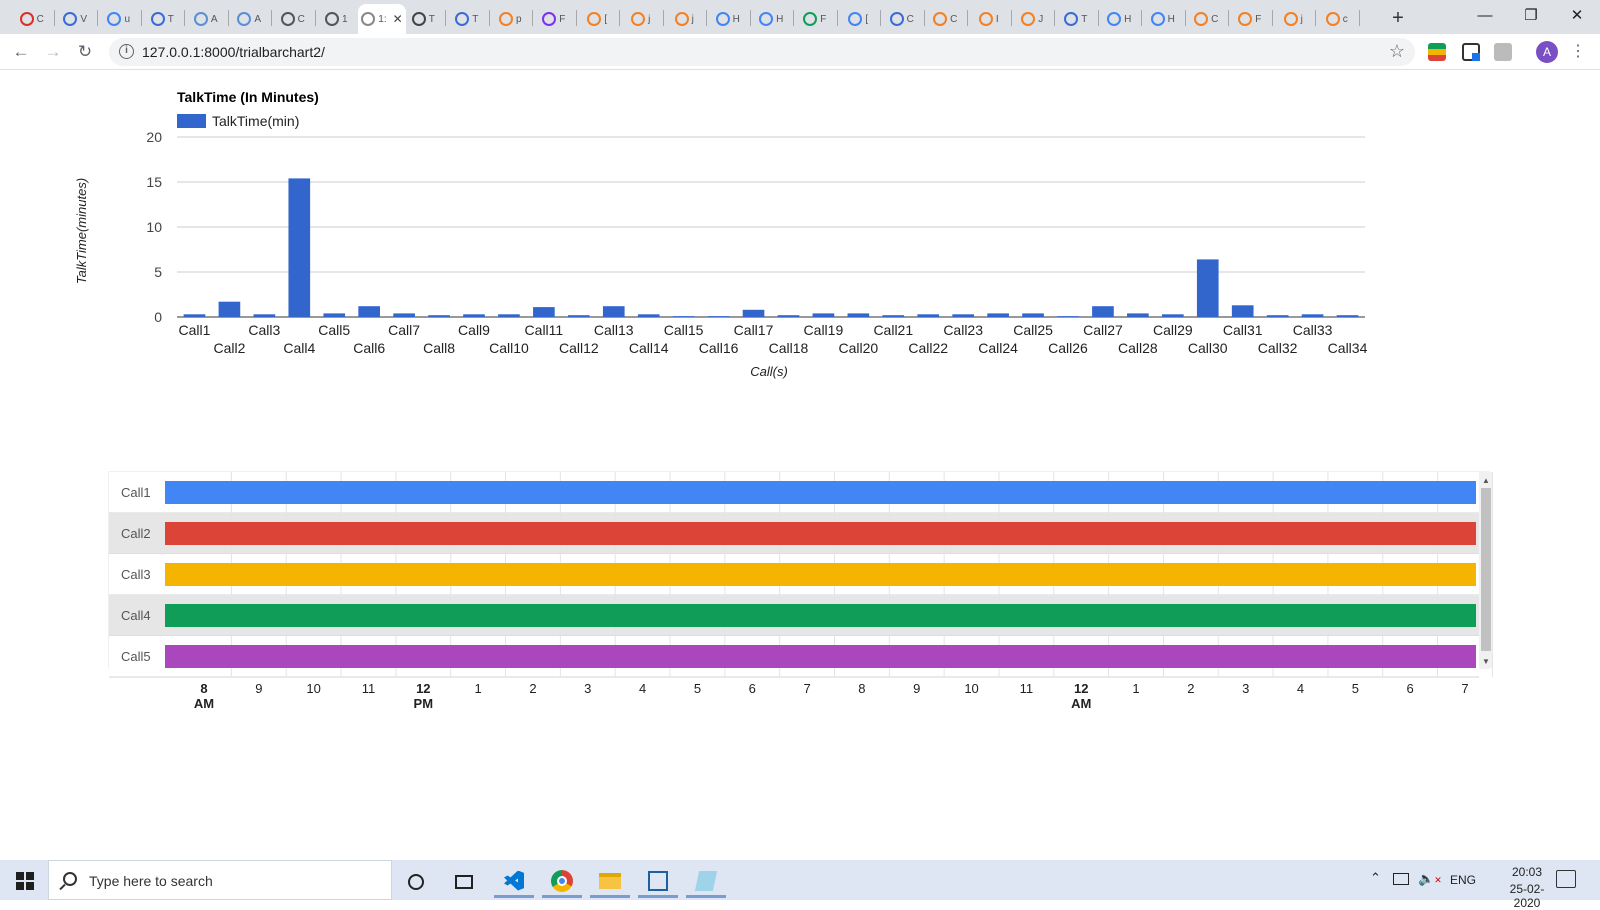  I want to click on kebab-menu-icon: ⋮, so click(1578, 51).